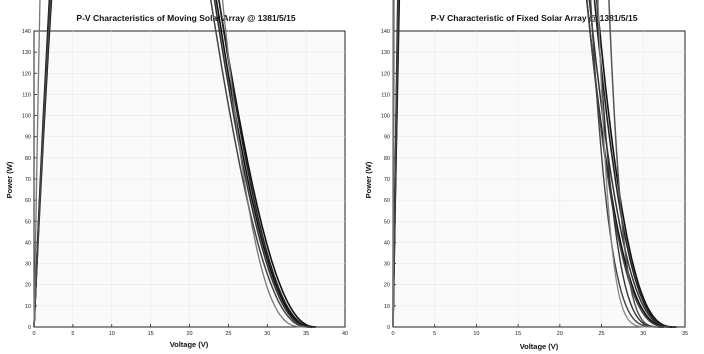  What do you see at coordinates (345, 334) in the screenshot?
I see `x-tick-label: 40` at bounding box center [345, 334].